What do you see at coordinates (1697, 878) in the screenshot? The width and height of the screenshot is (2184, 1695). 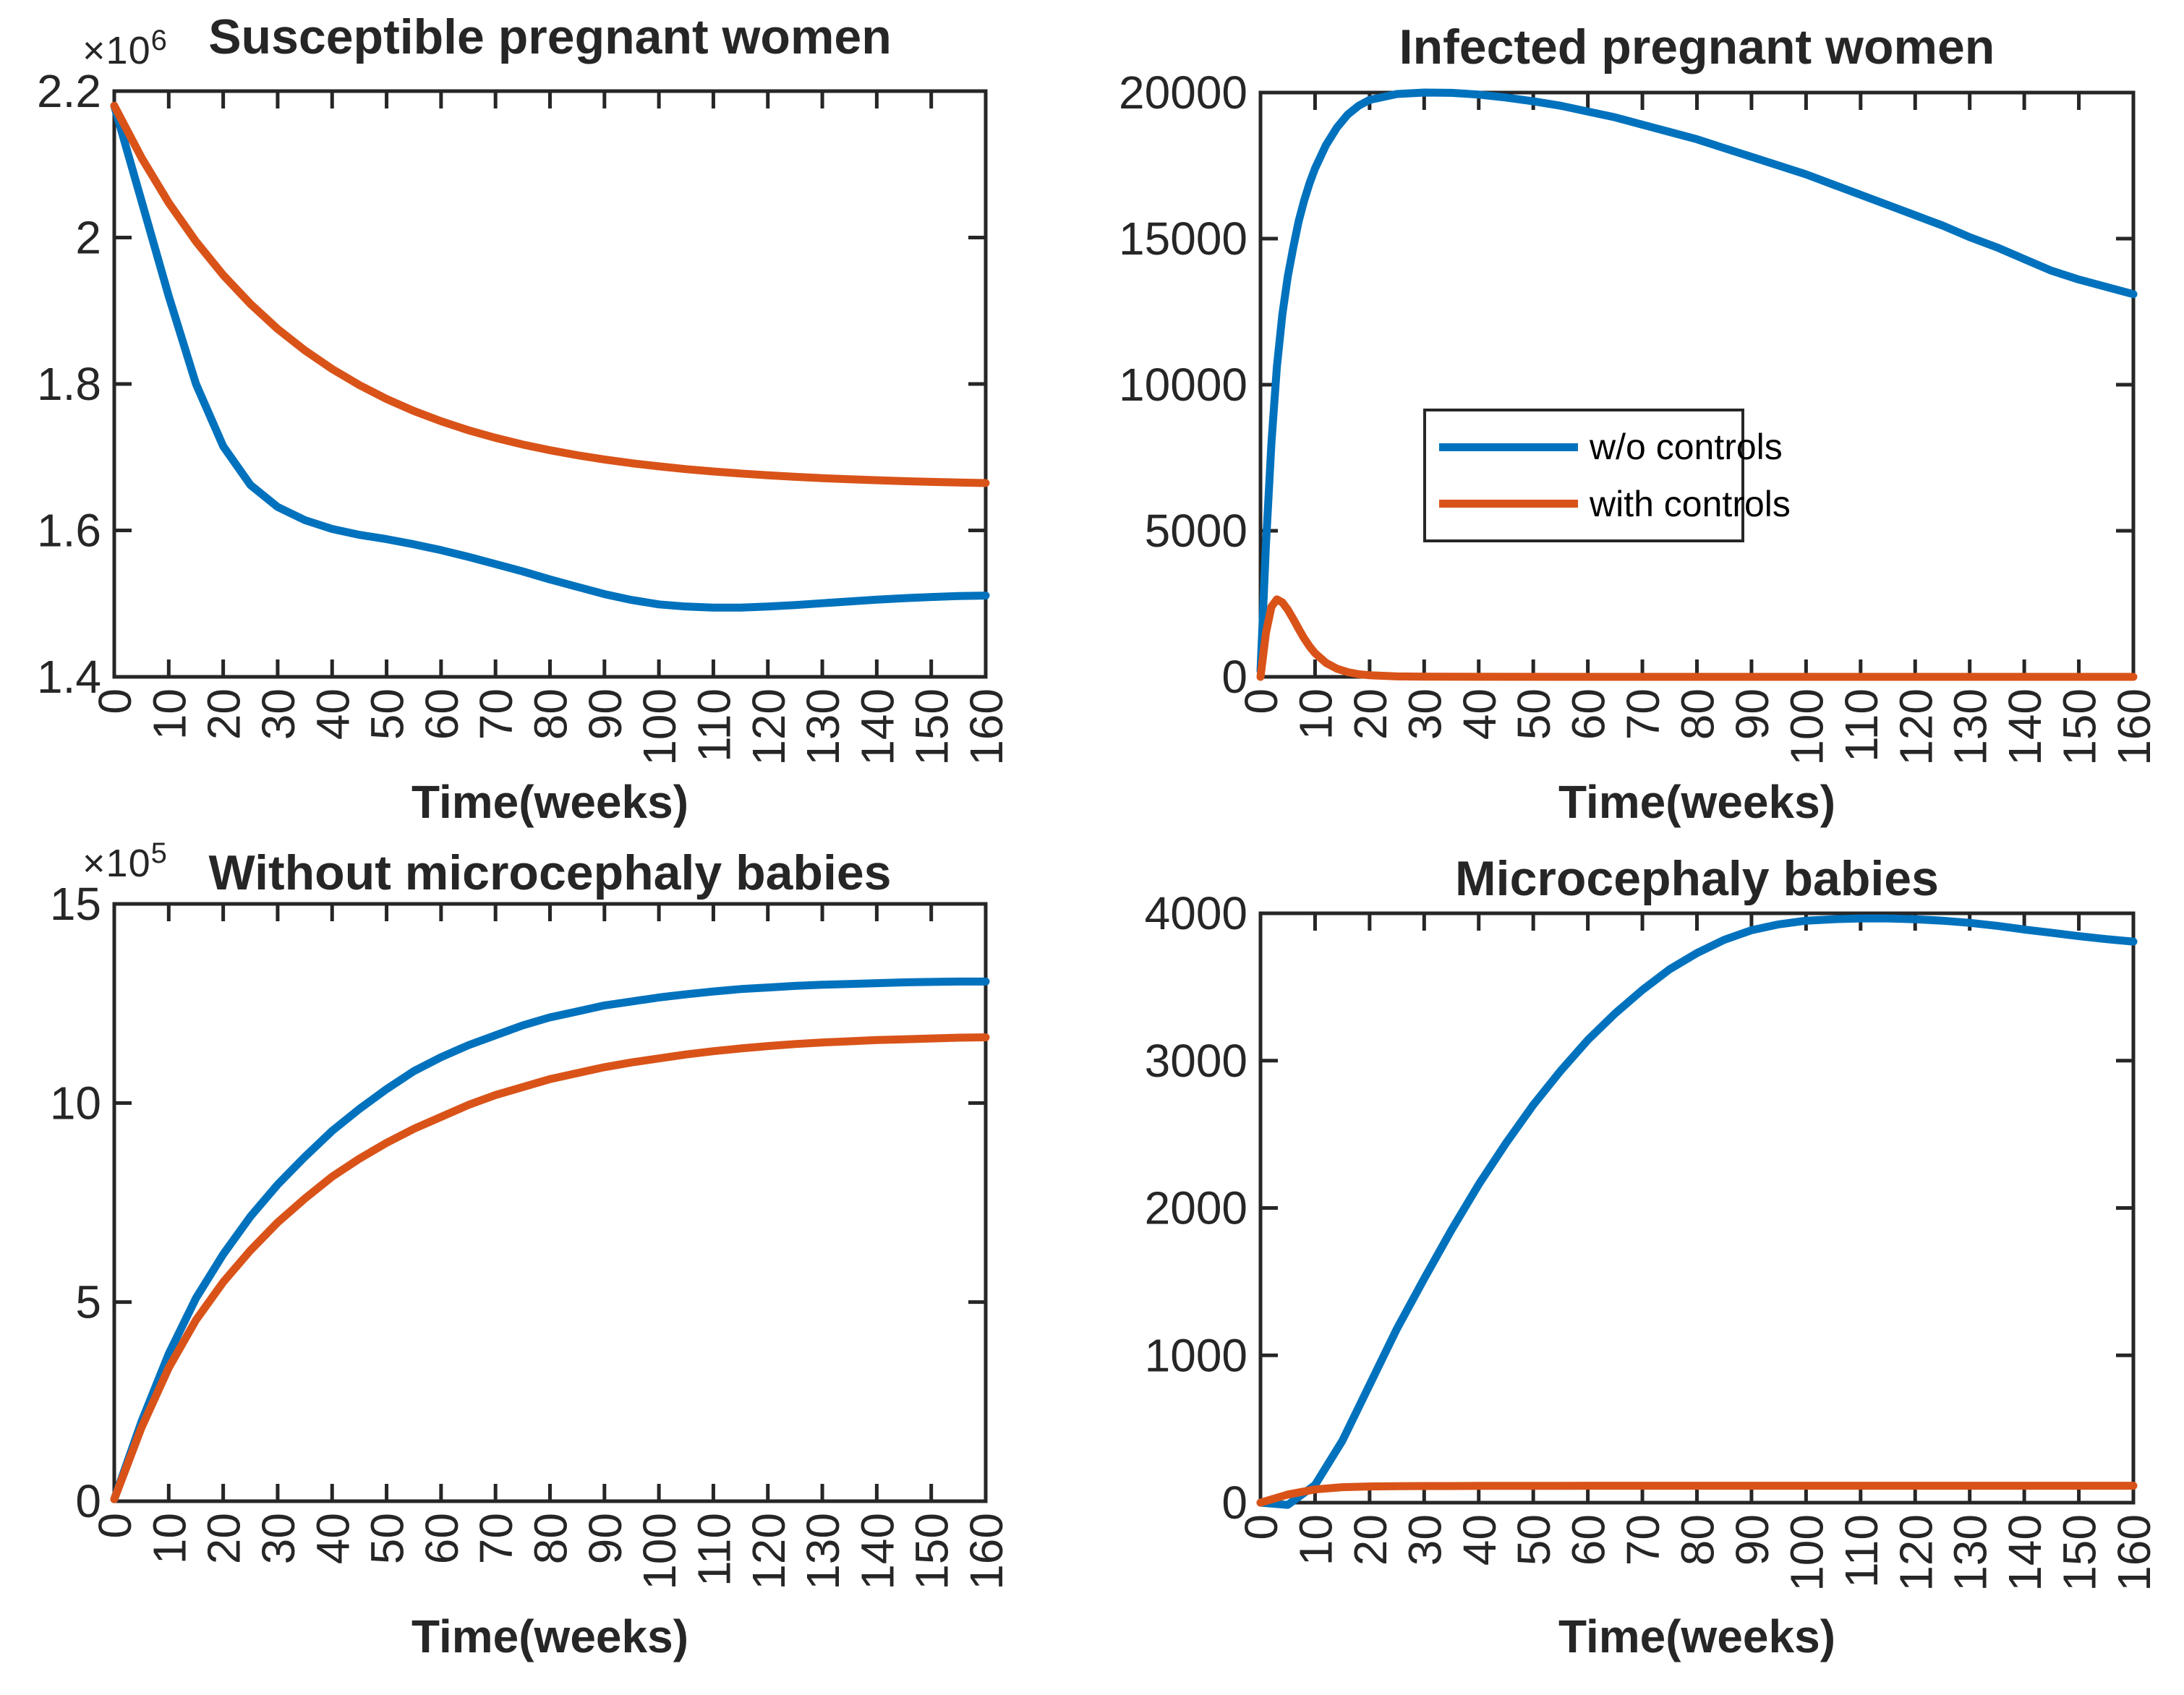 I see `plot-title-microcephaly: Microcephaly babies` at bounding box center [1697, 878].